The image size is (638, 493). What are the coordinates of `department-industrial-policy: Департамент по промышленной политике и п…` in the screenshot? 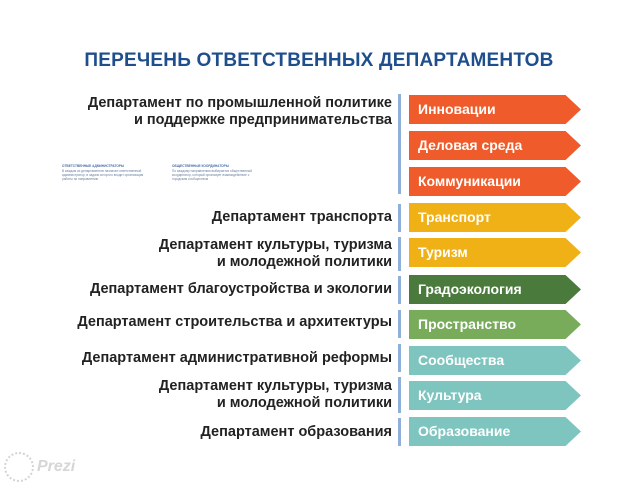 It's located at (240, 112).